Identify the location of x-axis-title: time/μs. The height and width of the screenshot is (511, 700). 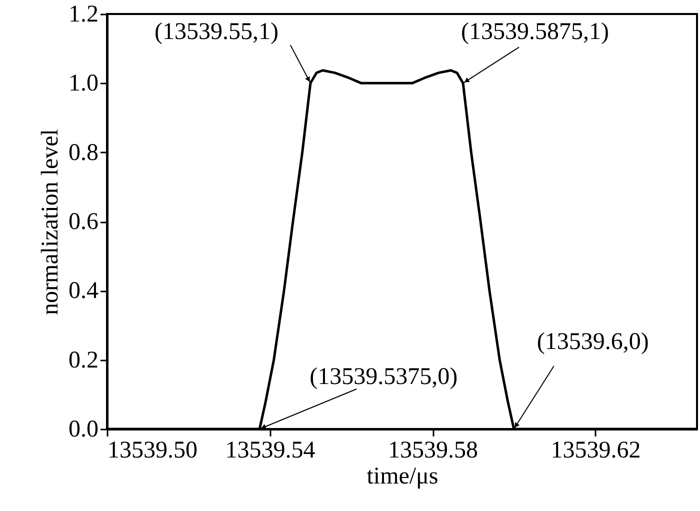
(402, 477).